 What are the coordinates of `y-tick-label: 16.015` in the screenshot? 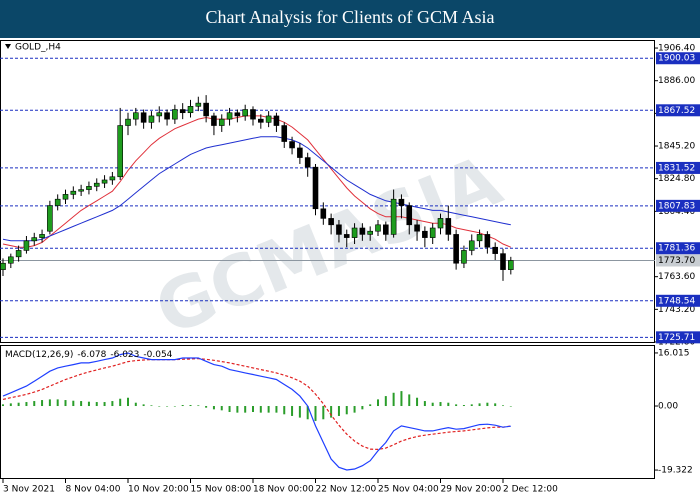 It's located at (674, 353).